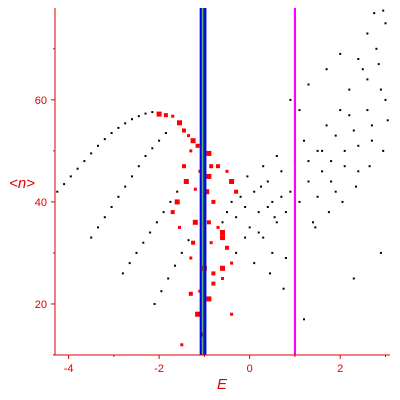  What do you see at coordinates (340, 369) in the screenshot?
I see `x-tick-label: 2` at bounding box center [340, 369].